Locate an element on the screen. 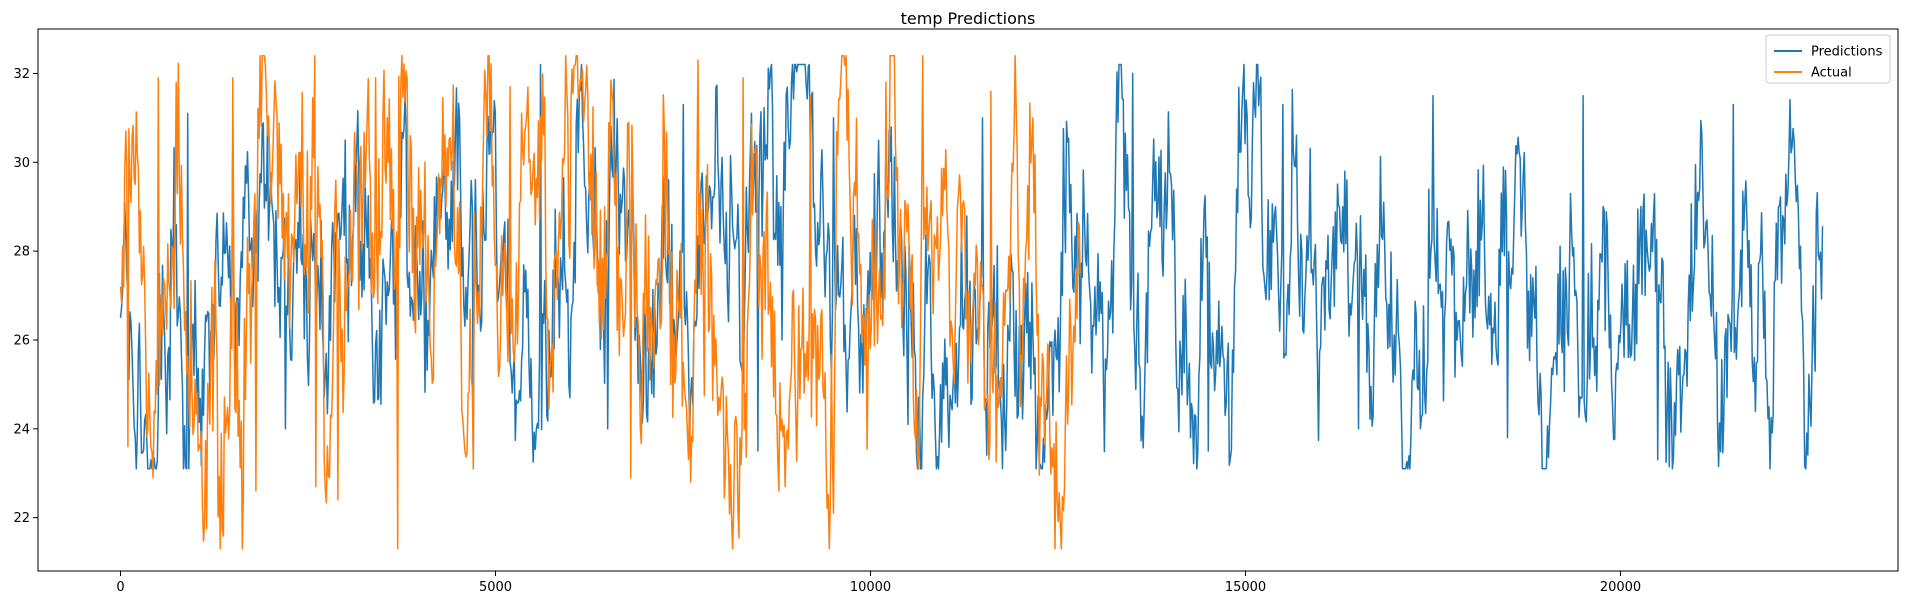  y-tick-label: 32 is located at coordinates (21, 74).